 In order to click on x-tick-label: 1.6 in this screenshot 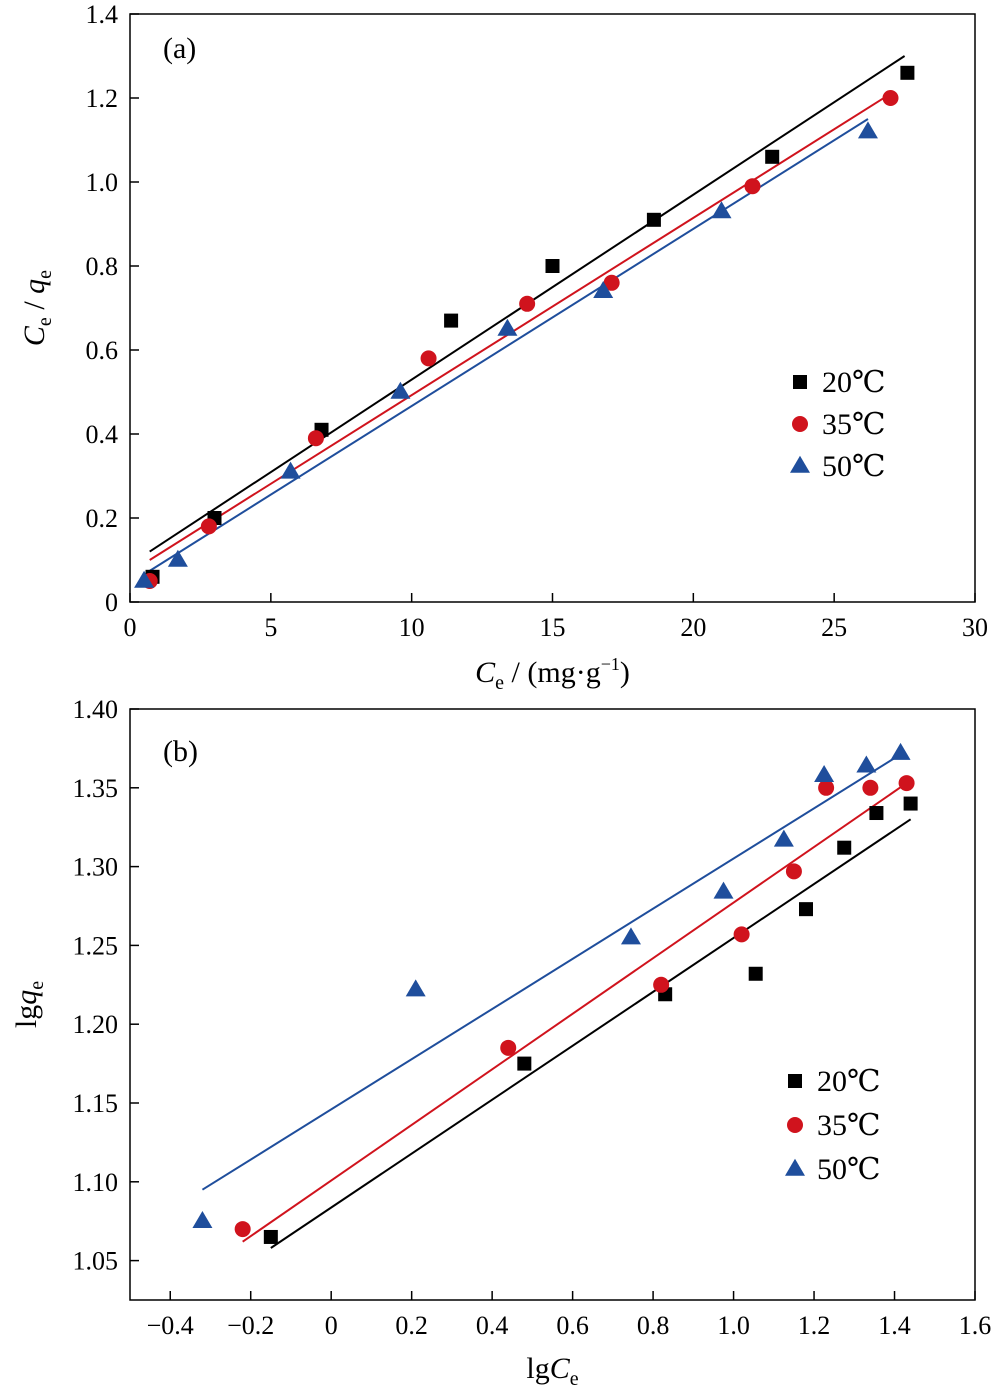, I will do `click(975, 1325)`.